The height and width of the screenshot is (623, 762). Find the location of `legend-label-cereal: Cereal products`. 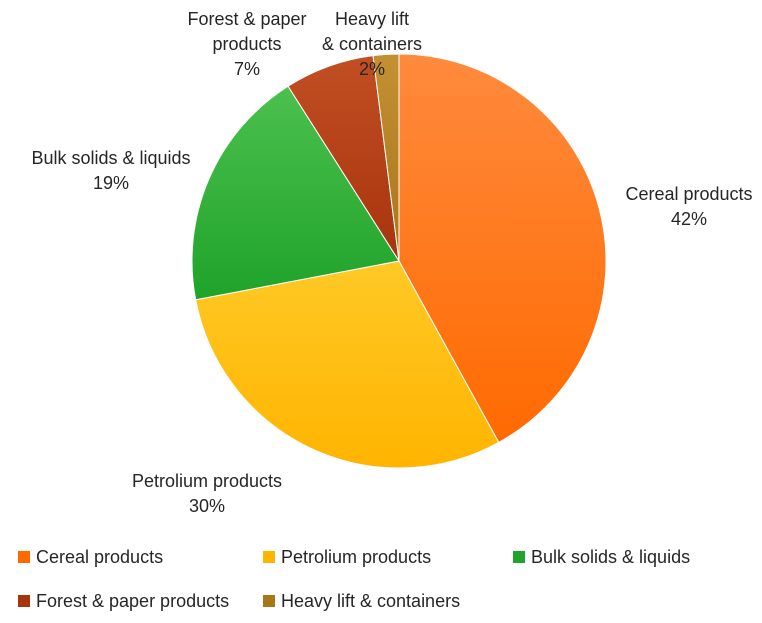

legend-label-cereal: Cereal products is located at coordinates (100, 556).